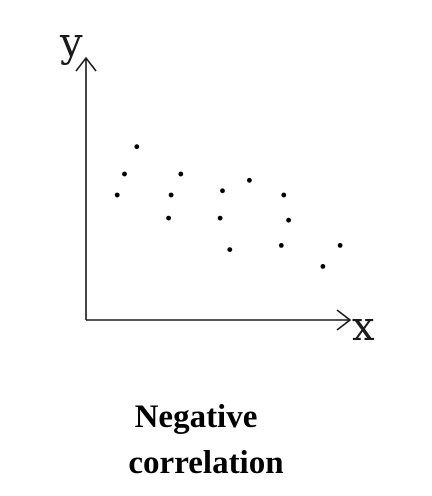  Describe the element at coordinates (344, 320) in the screenshot. I see `x-axis-arrowhead` at that location.